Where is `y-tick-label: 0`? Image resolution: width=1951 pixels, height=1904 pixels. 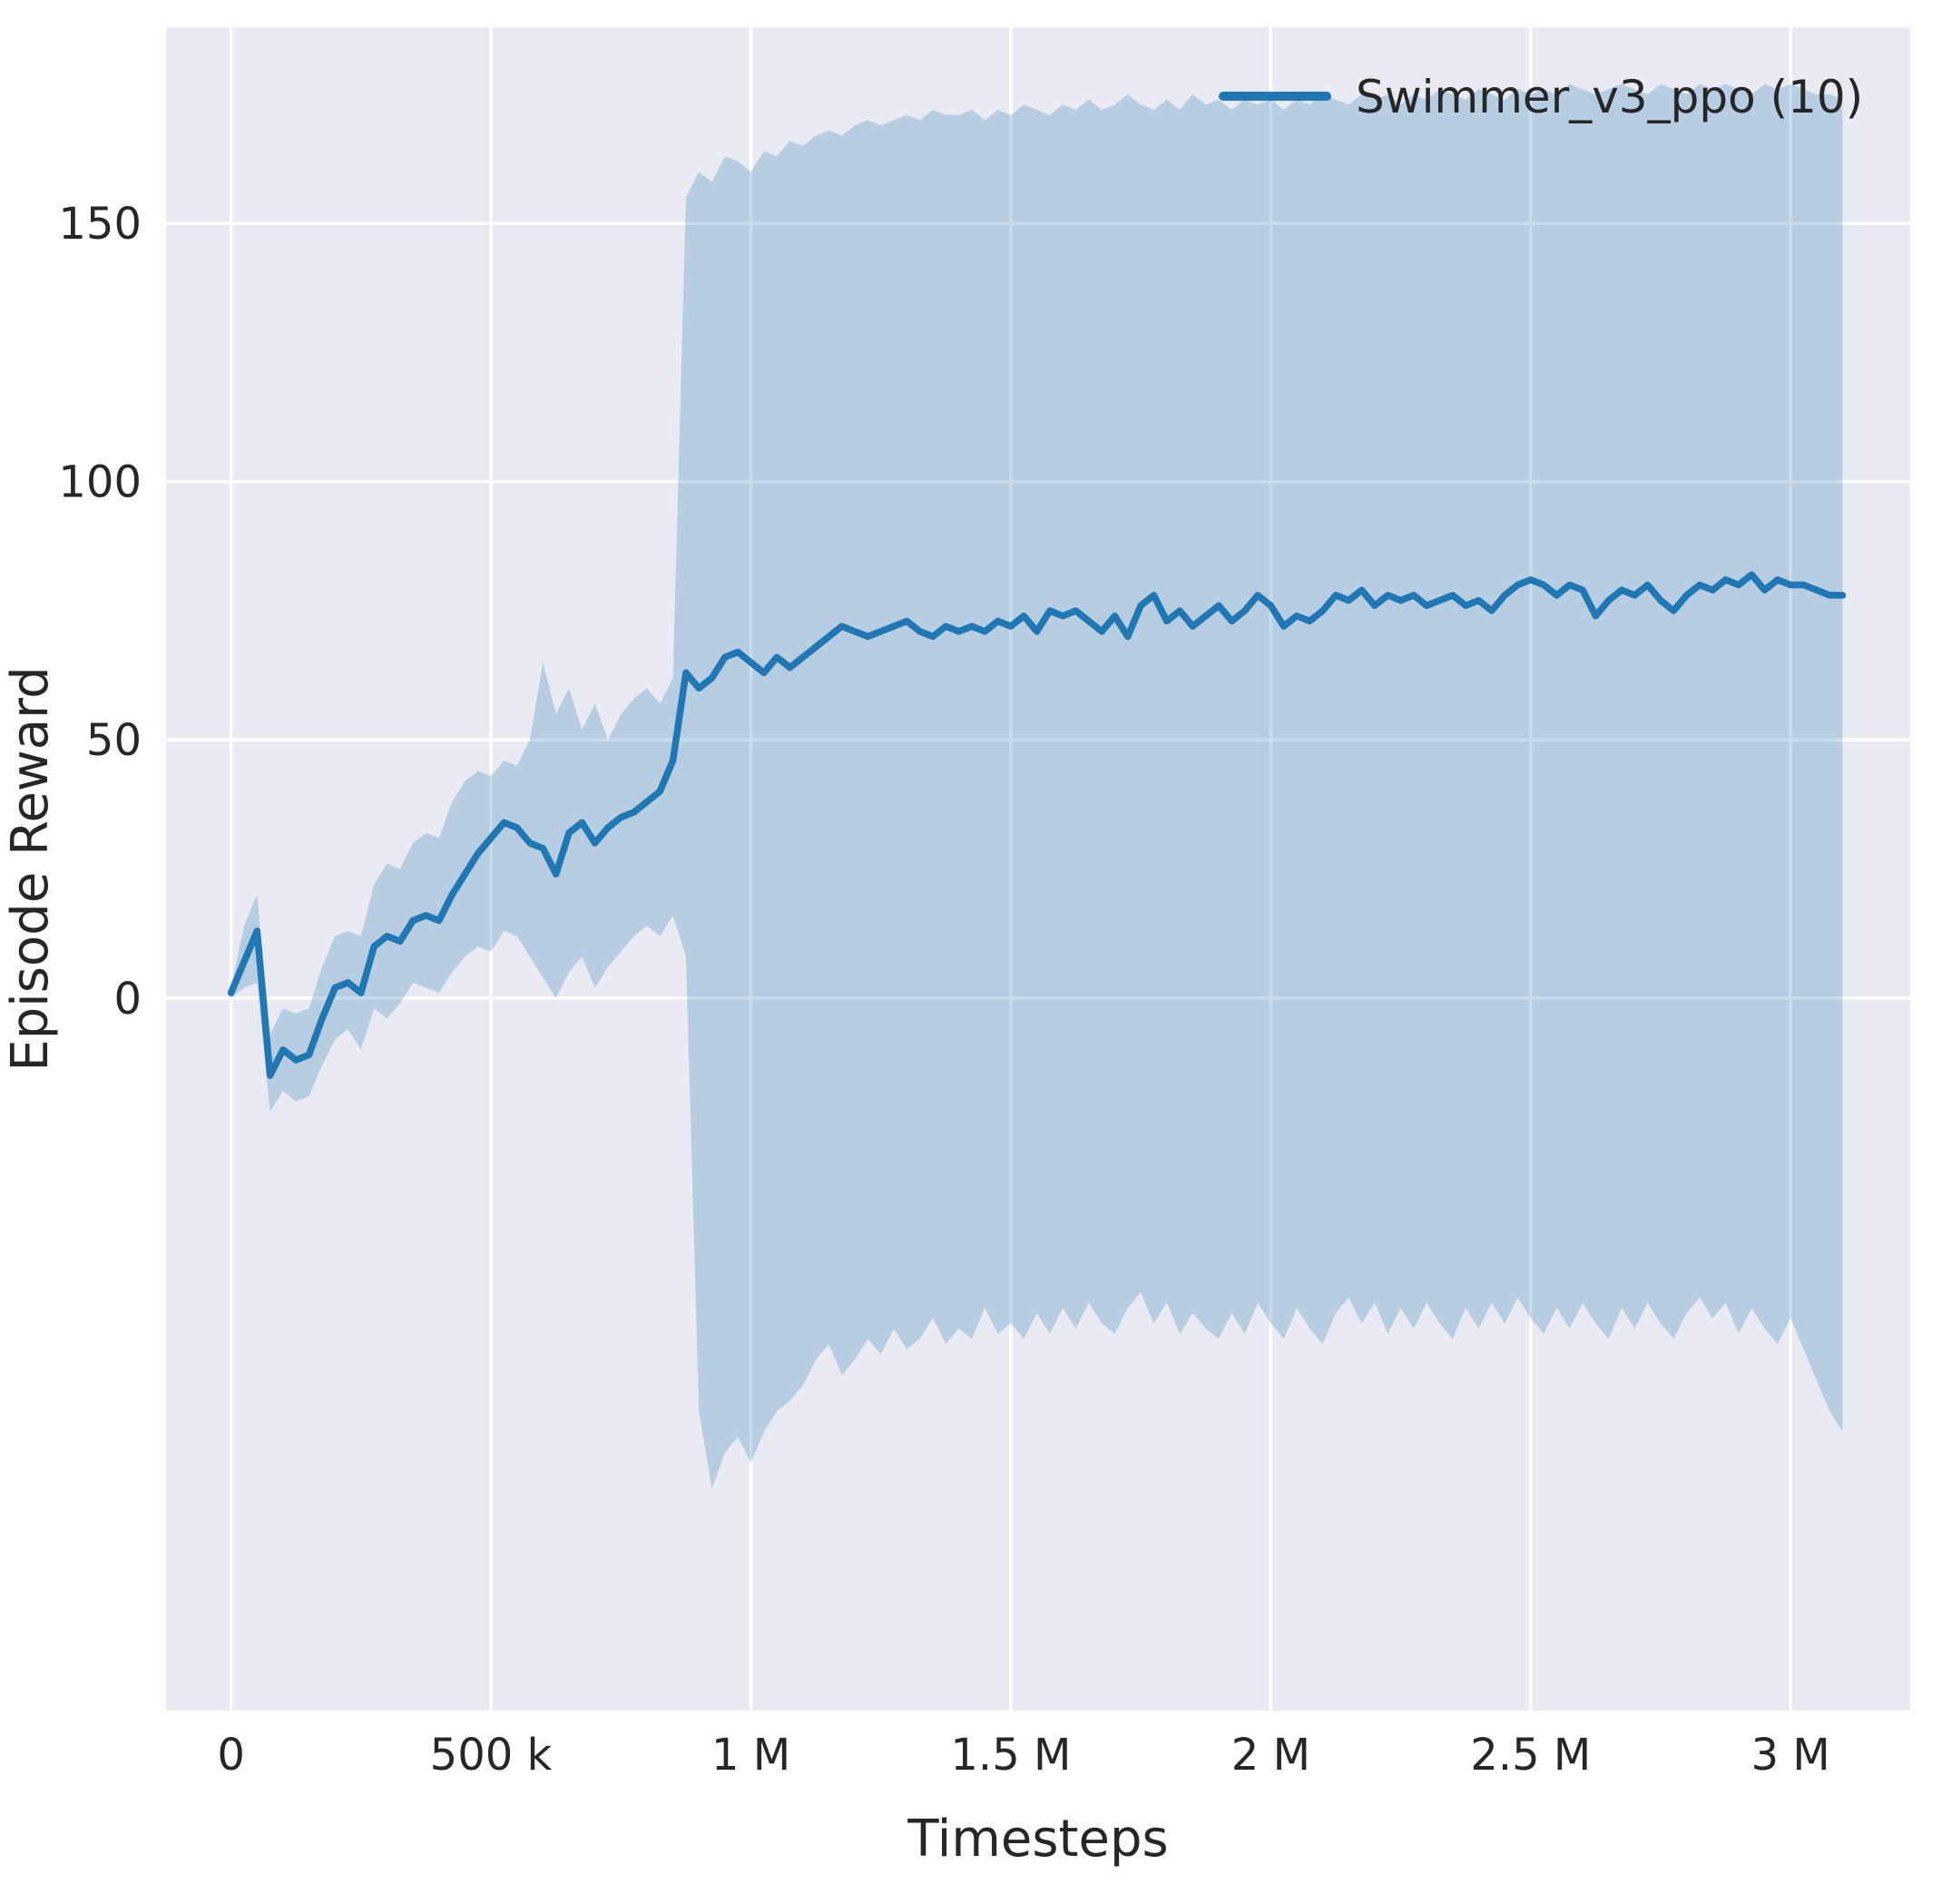
y-tick-label: 0 is located at coordinates (128, 1000).